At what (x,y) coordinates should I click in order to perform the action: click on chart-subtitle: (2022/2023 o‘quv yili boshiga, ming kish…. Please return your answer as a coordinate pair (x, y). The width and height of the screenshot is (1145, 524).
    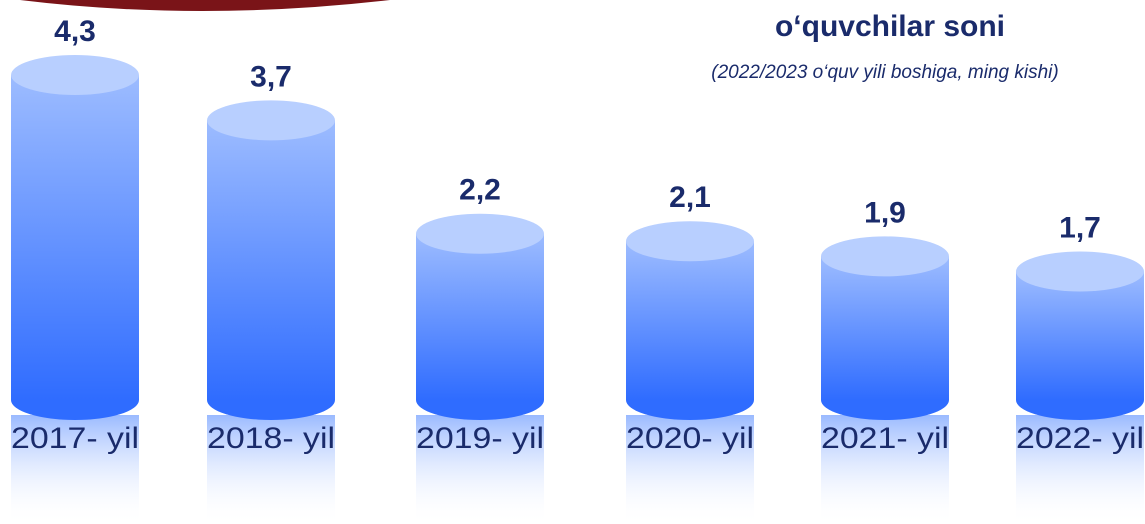
    Looking at the image, I should click on (884, 72).